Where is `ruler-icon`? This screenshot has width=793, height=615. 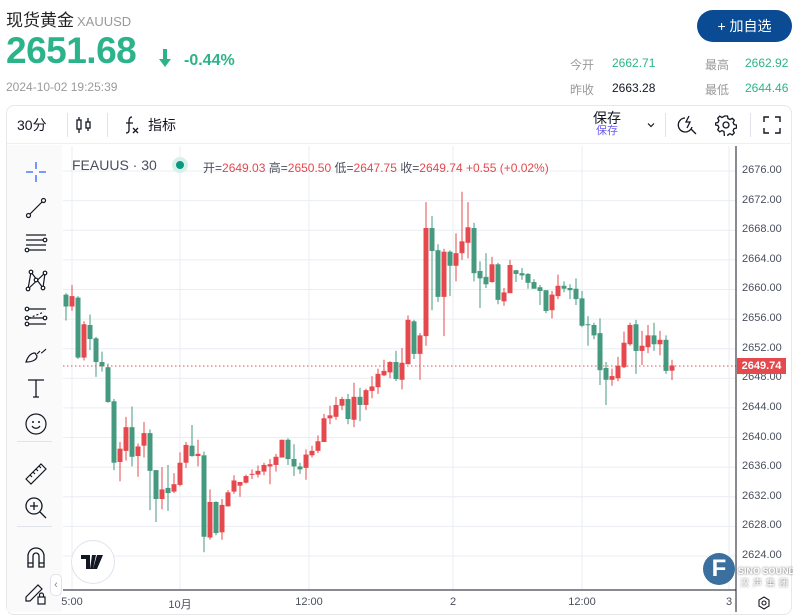
ruler-icon is located at coordinates (36, 474).